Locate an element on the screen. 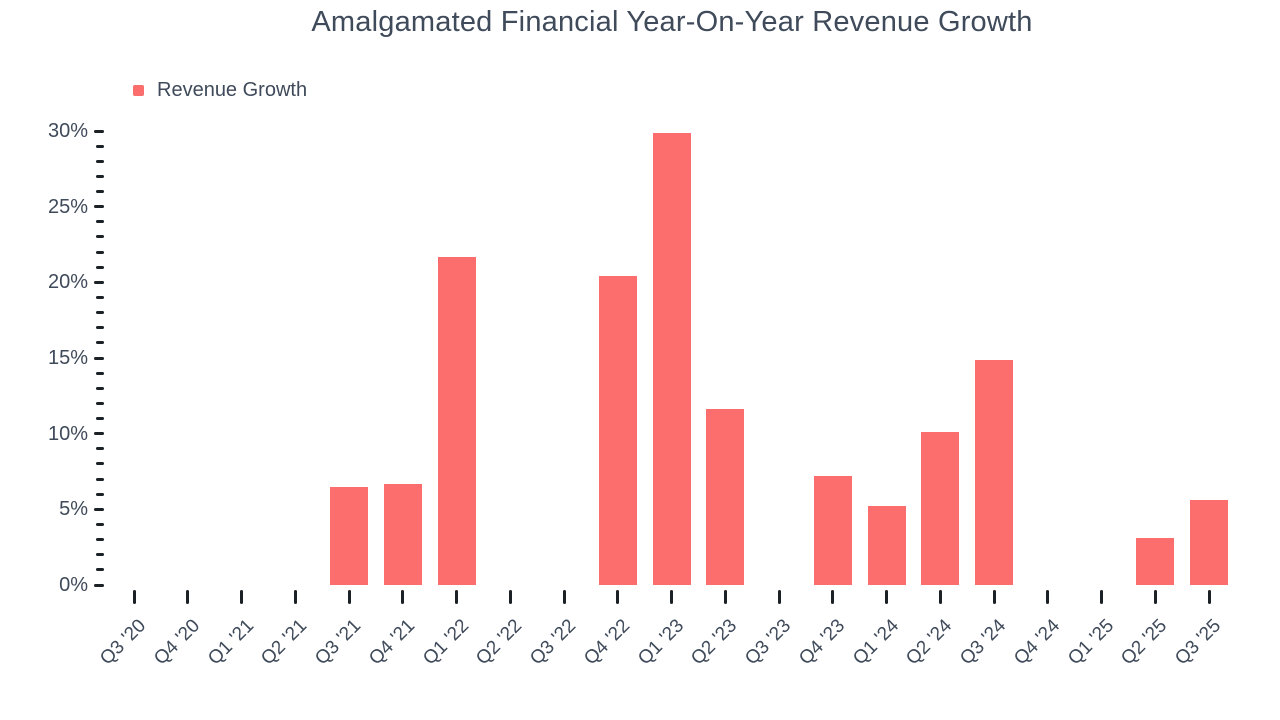 Image resolution: width=1280 pixels, height=720 pixels. y-axis-tick-label: 15% is located at coordinates (67, 358).